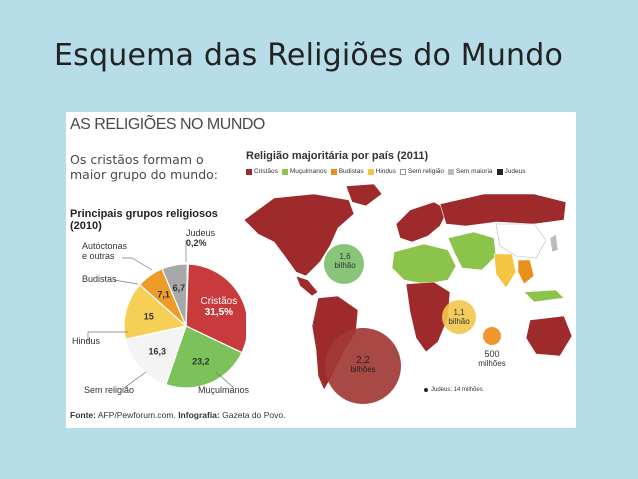 This screenshot has height=479, width=638. I want to click on legend-item: Sem maioria, so click(470, 171).